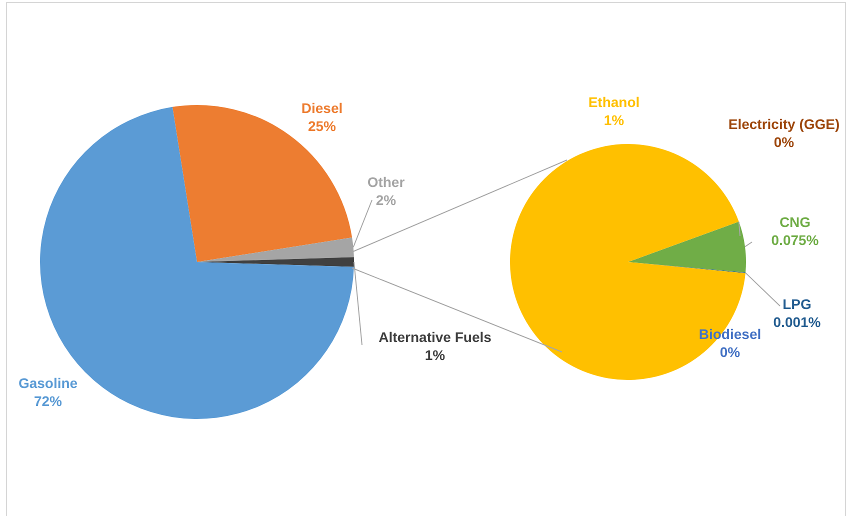 This screenshot has width=851, height=516. I want to click on slice-label: CNG, so click(795, 222).